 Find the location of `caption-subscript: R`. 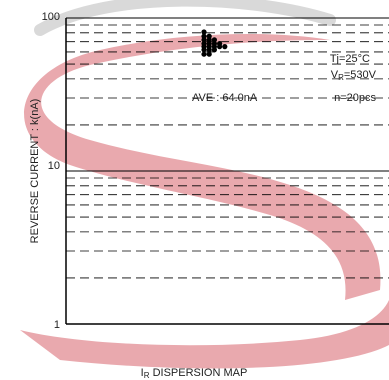

caption-subscript: R is located at coordinates (147, 375).